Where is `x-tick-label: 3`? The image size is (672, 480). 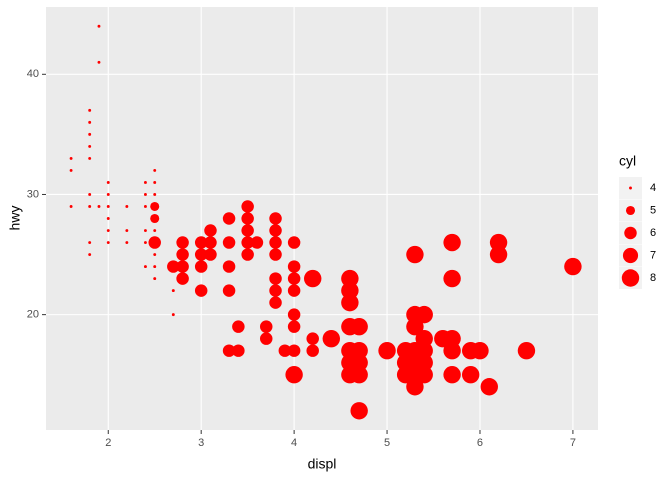
x-tick-label: 3 is located at coordinates (201, 443).